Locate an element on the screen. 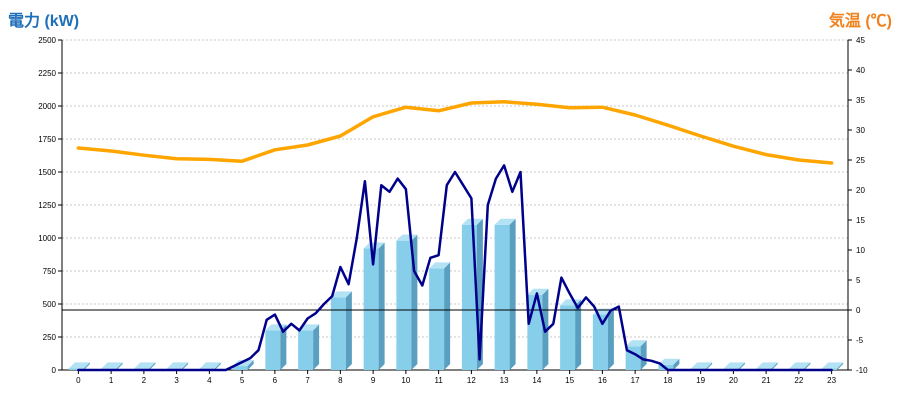 This screenshot has width=900, height=400. x-tick-label: 3 is located at coordinates (176, 380).